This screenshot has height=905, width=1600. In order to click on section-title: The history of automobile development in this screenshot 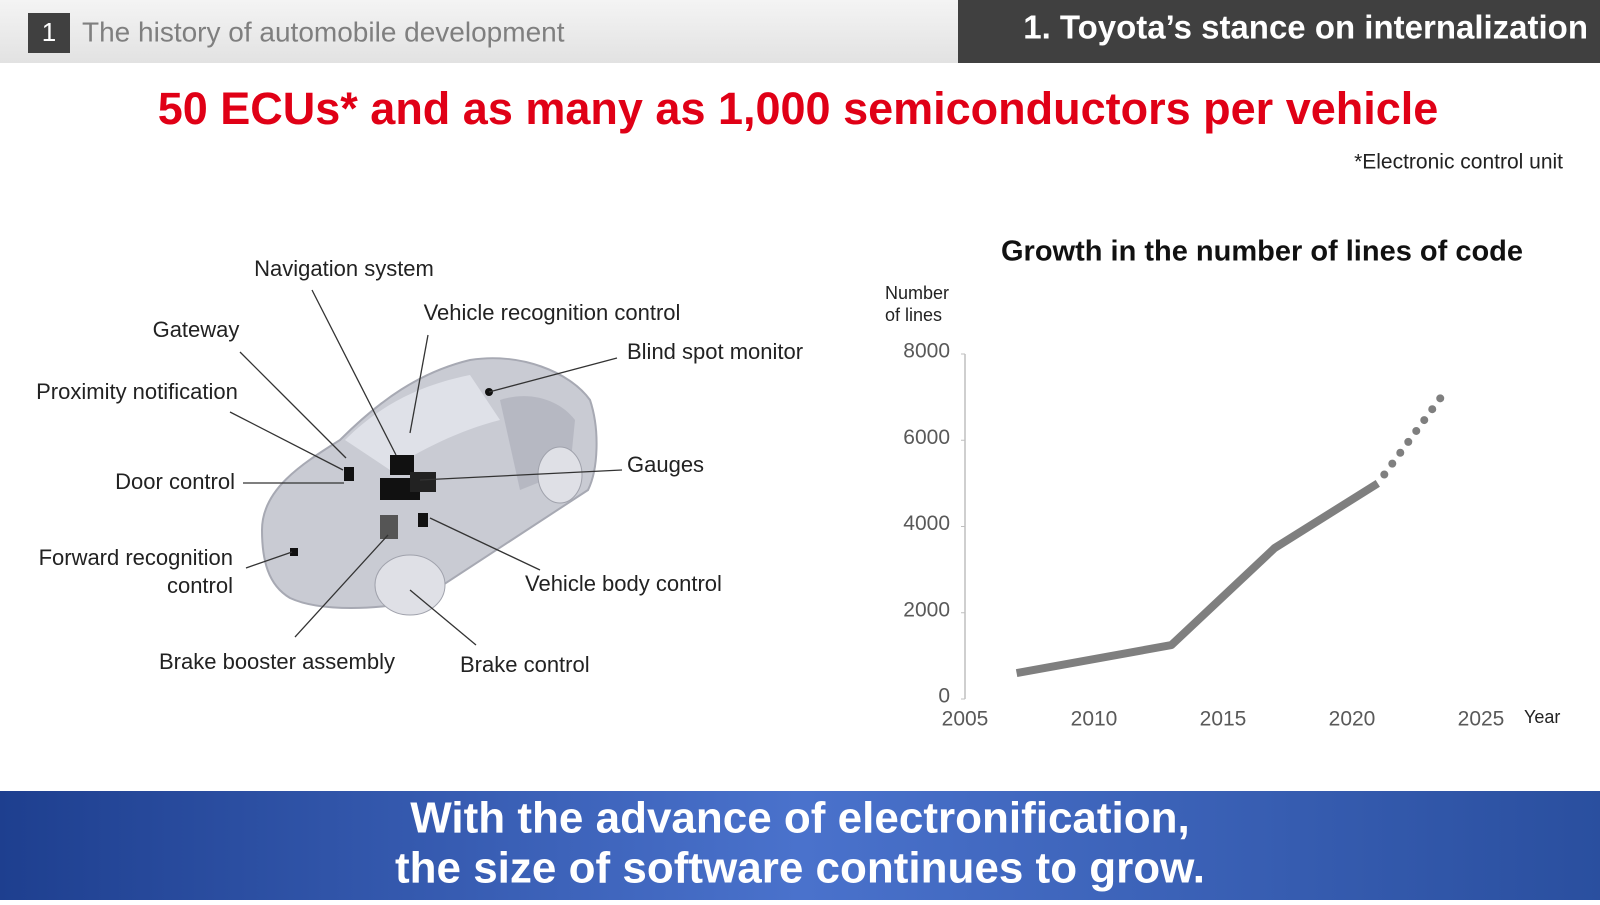, I will do `click(323, 31)`.